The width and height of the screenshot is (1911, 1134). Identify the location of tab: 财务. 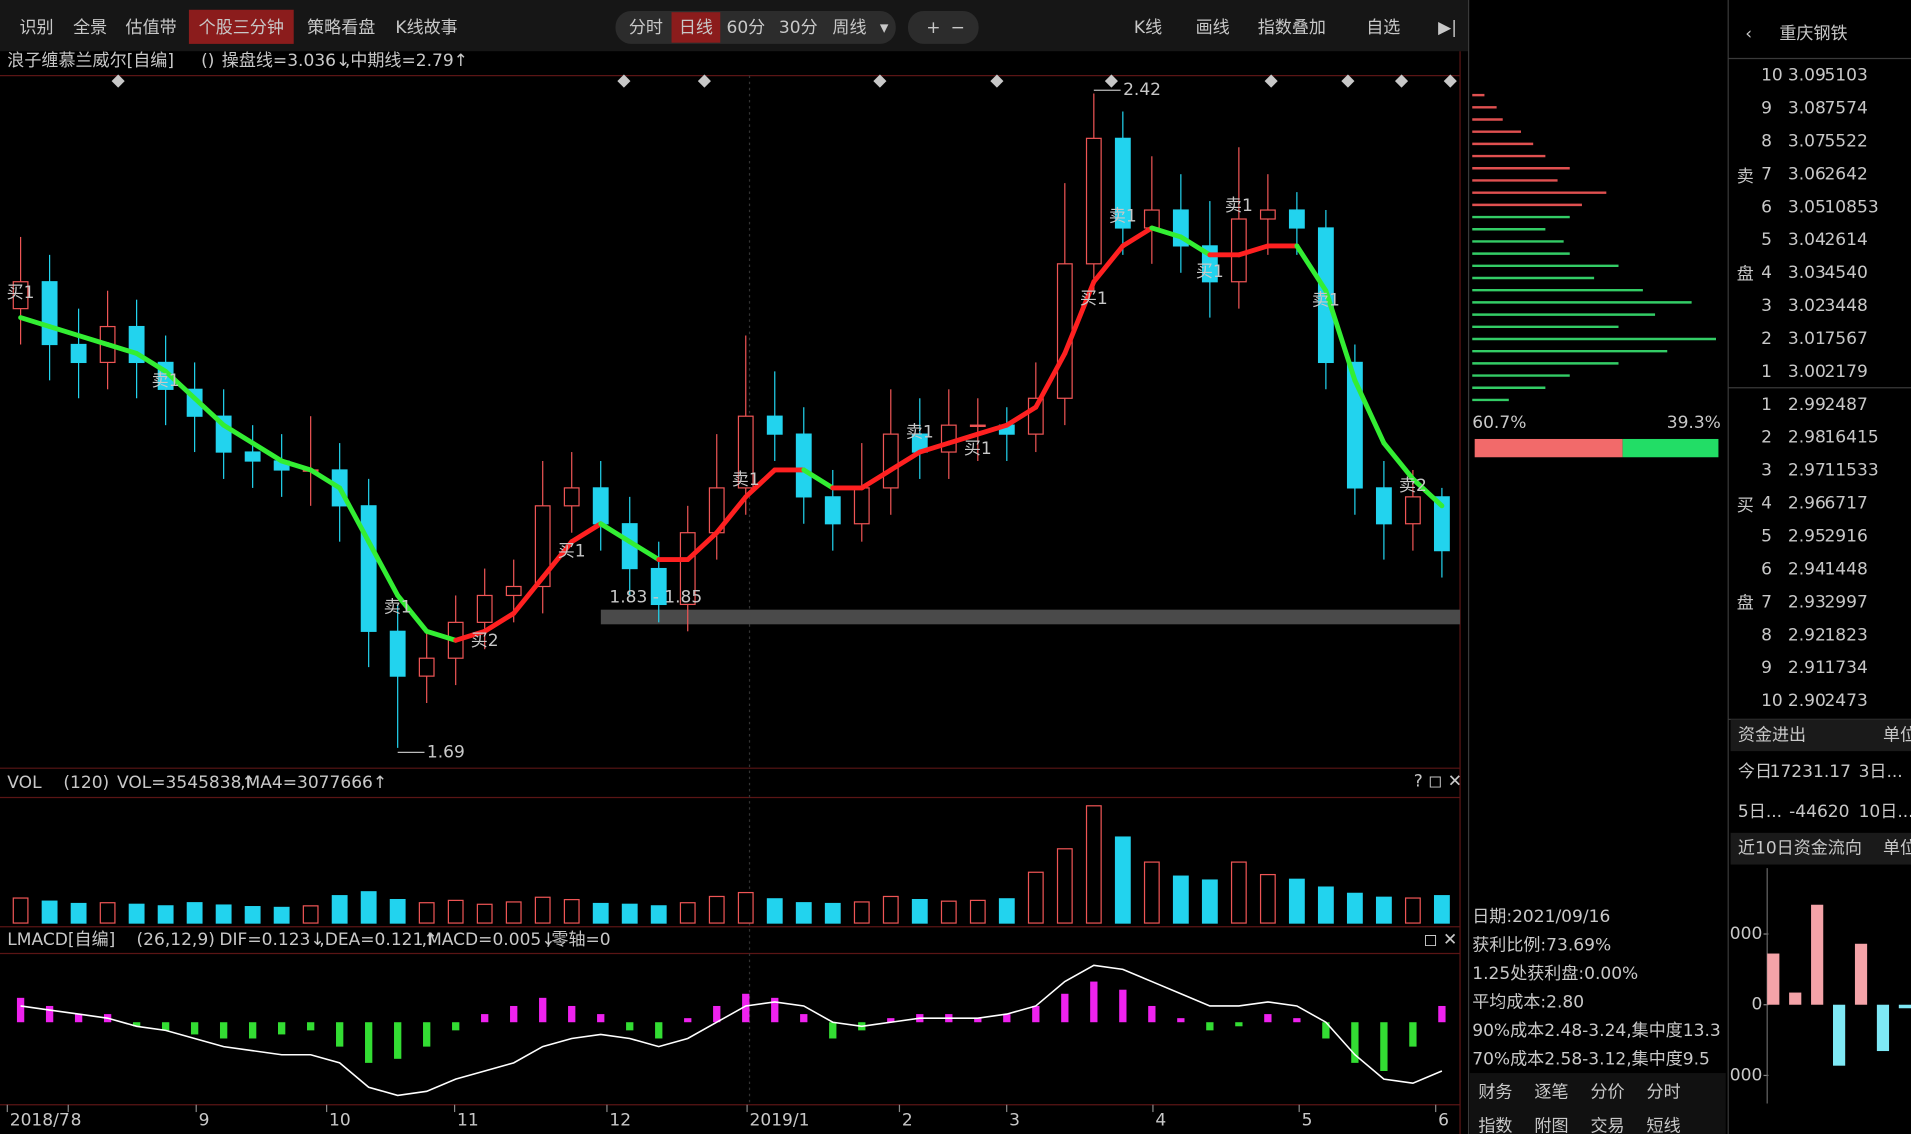
(1495, 1093).